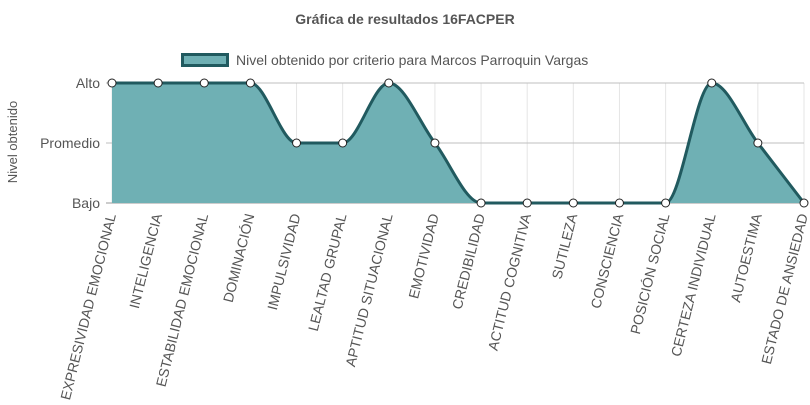 This screenshot has height=405, width=810. Describe the element at coordinates (468, 261) in the screenshot. I see `x-tick-label: CREDIBILIDAD` at that location.